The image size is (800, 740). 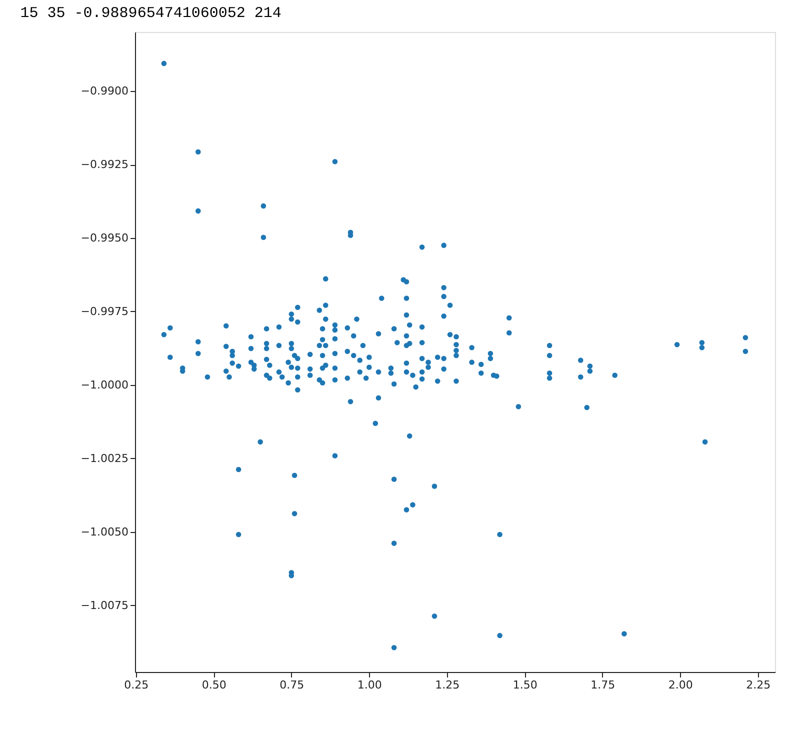 I want to click on x-tick-label: 1.50, so click(x=525, y=685).